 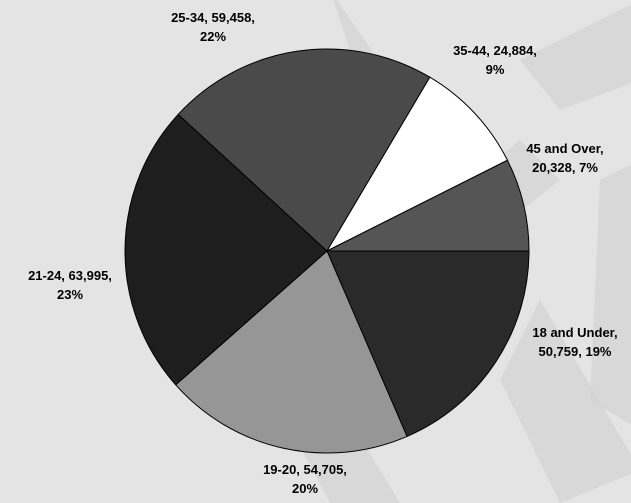 I want to click on pie-slice-18-and-under, so click(x=428, y=344).